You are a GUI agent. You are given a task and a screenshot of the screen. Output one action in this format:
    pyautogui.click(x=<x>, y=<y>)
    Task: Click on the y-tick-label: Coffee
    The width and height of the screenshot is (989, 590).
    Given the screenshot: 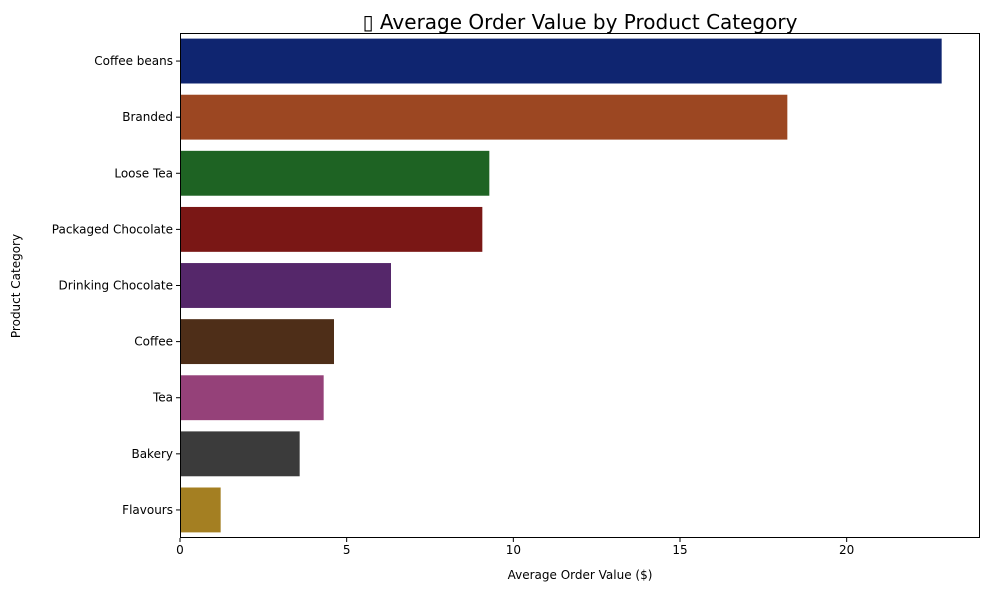 What is the action you would take?
    pyautogui.click(x=153, y=342)
    